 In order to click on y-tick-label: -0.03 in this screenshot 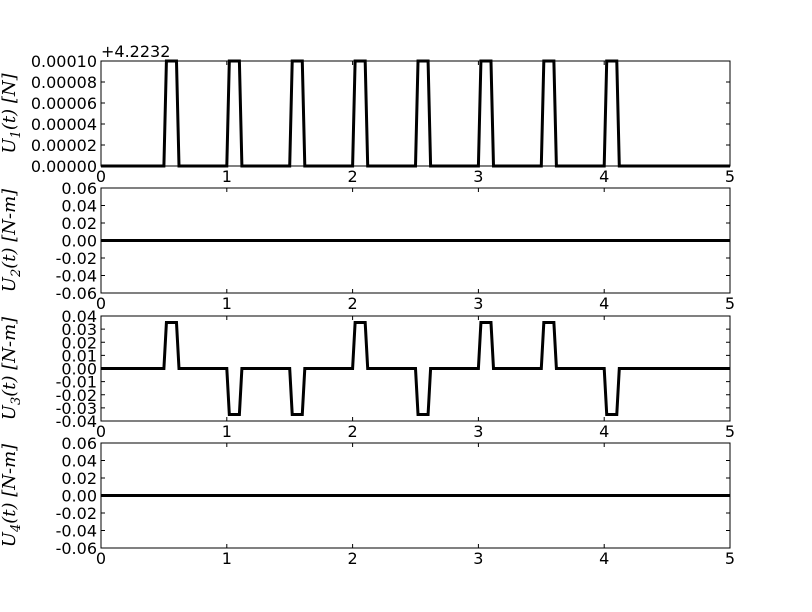, I will do `click(76, 408)`.